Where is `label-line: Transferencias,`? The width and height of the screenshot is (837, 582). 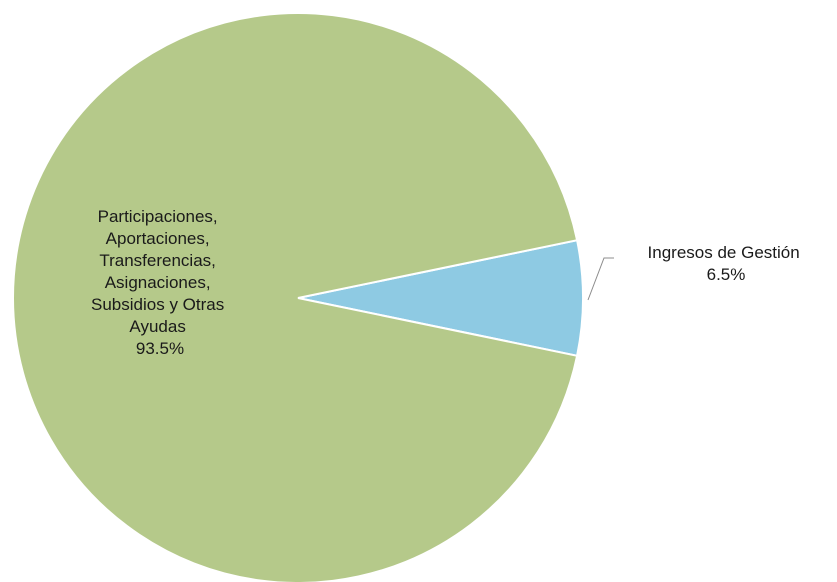
label-line: Transferencias, is located at coordinates (157, 260).